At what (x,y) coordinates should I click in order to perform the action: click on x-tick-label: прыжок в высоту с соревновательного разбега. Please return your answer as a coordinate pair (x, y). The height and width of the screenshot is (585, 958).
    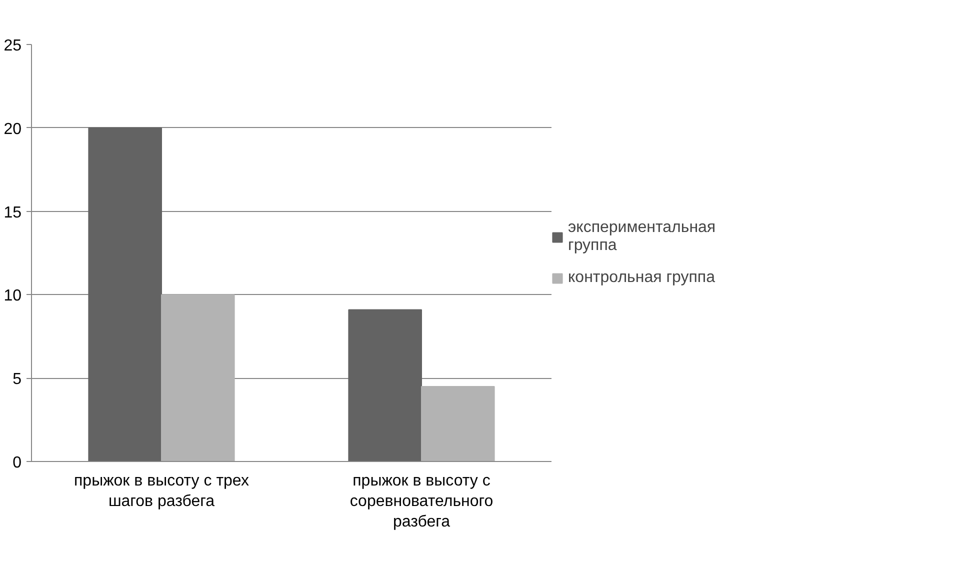
    Looking at the image, I should click on (422, 501).